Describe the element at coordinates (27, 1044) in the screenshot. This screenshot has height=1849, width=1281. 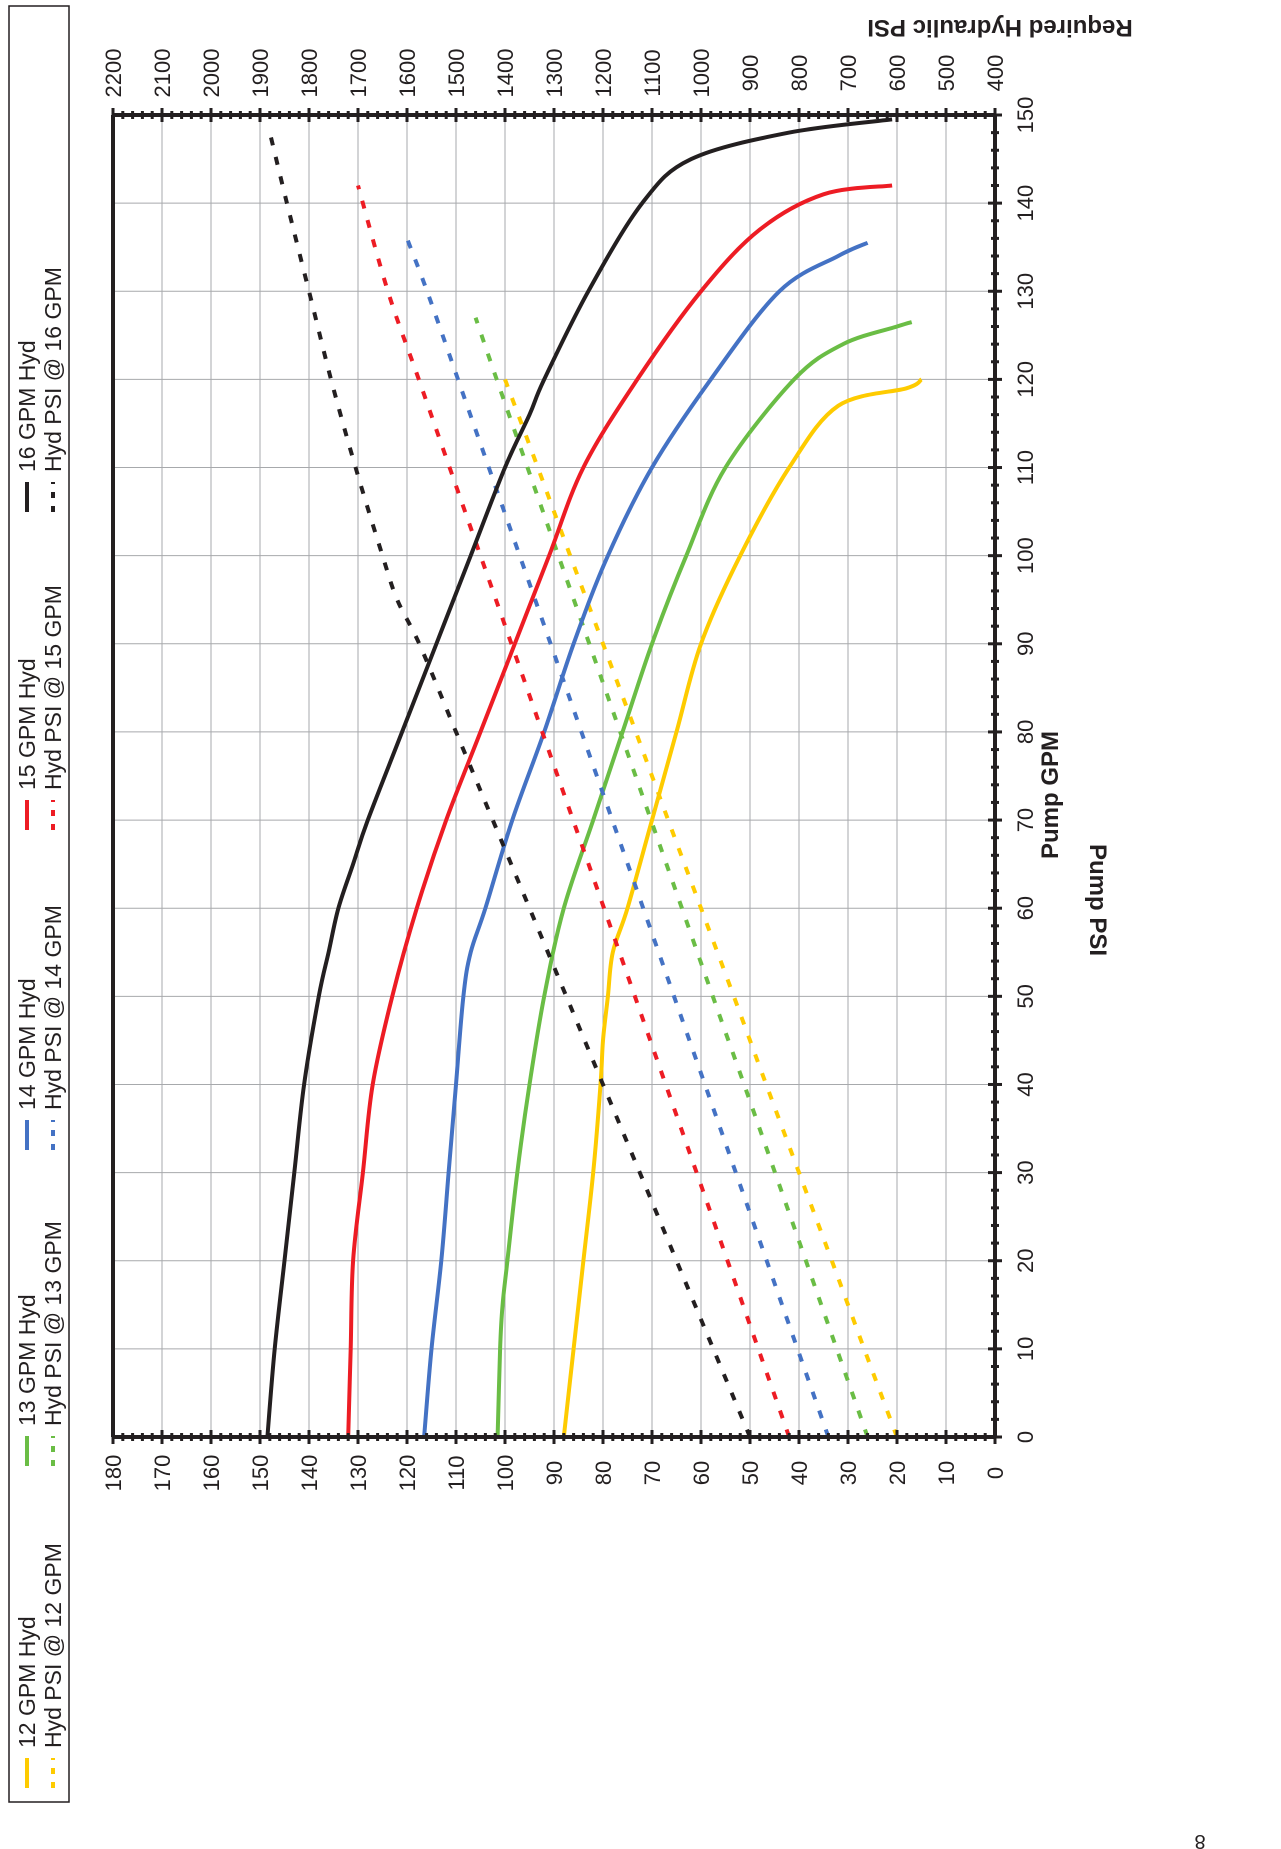
I see `legend-label-4: 14 GPM Hyd` at that location.